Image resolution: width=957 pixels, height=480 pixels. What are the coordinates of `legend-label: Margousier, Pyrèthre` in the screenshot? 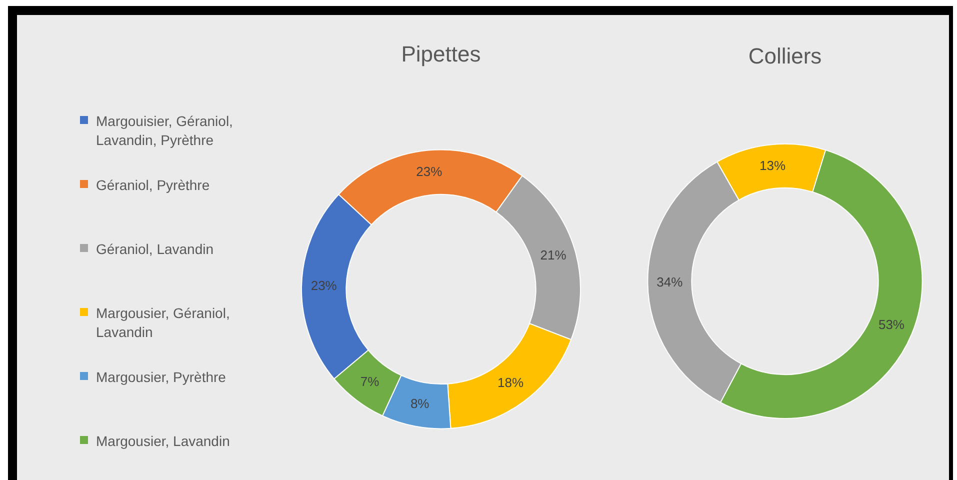 It's located at (161, 377).